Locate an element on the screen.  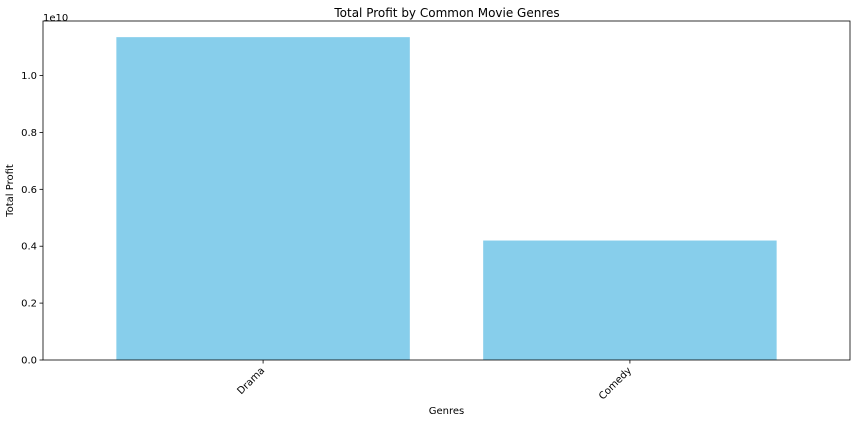
x-tick-label: Drama is located at coordinates (252, 381).